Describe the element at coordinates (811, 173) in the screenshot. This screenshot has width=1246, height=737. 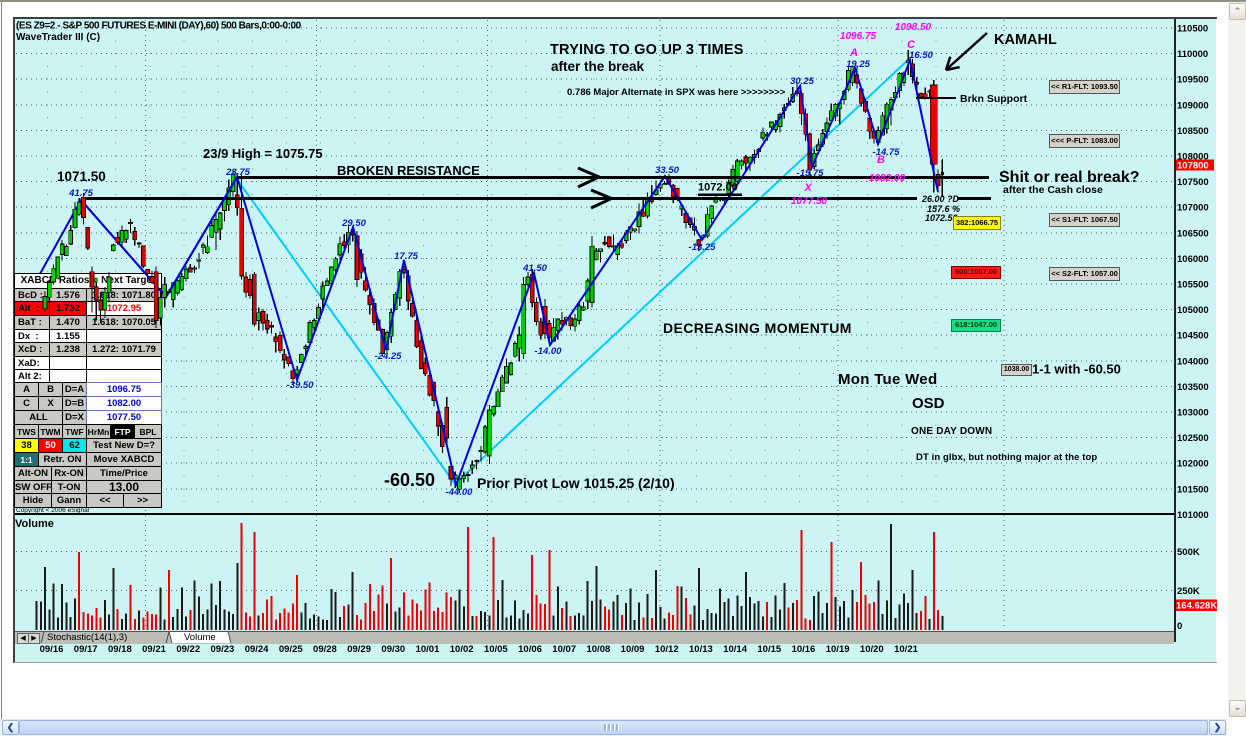
I see `svg-text: -15.75` at that location.